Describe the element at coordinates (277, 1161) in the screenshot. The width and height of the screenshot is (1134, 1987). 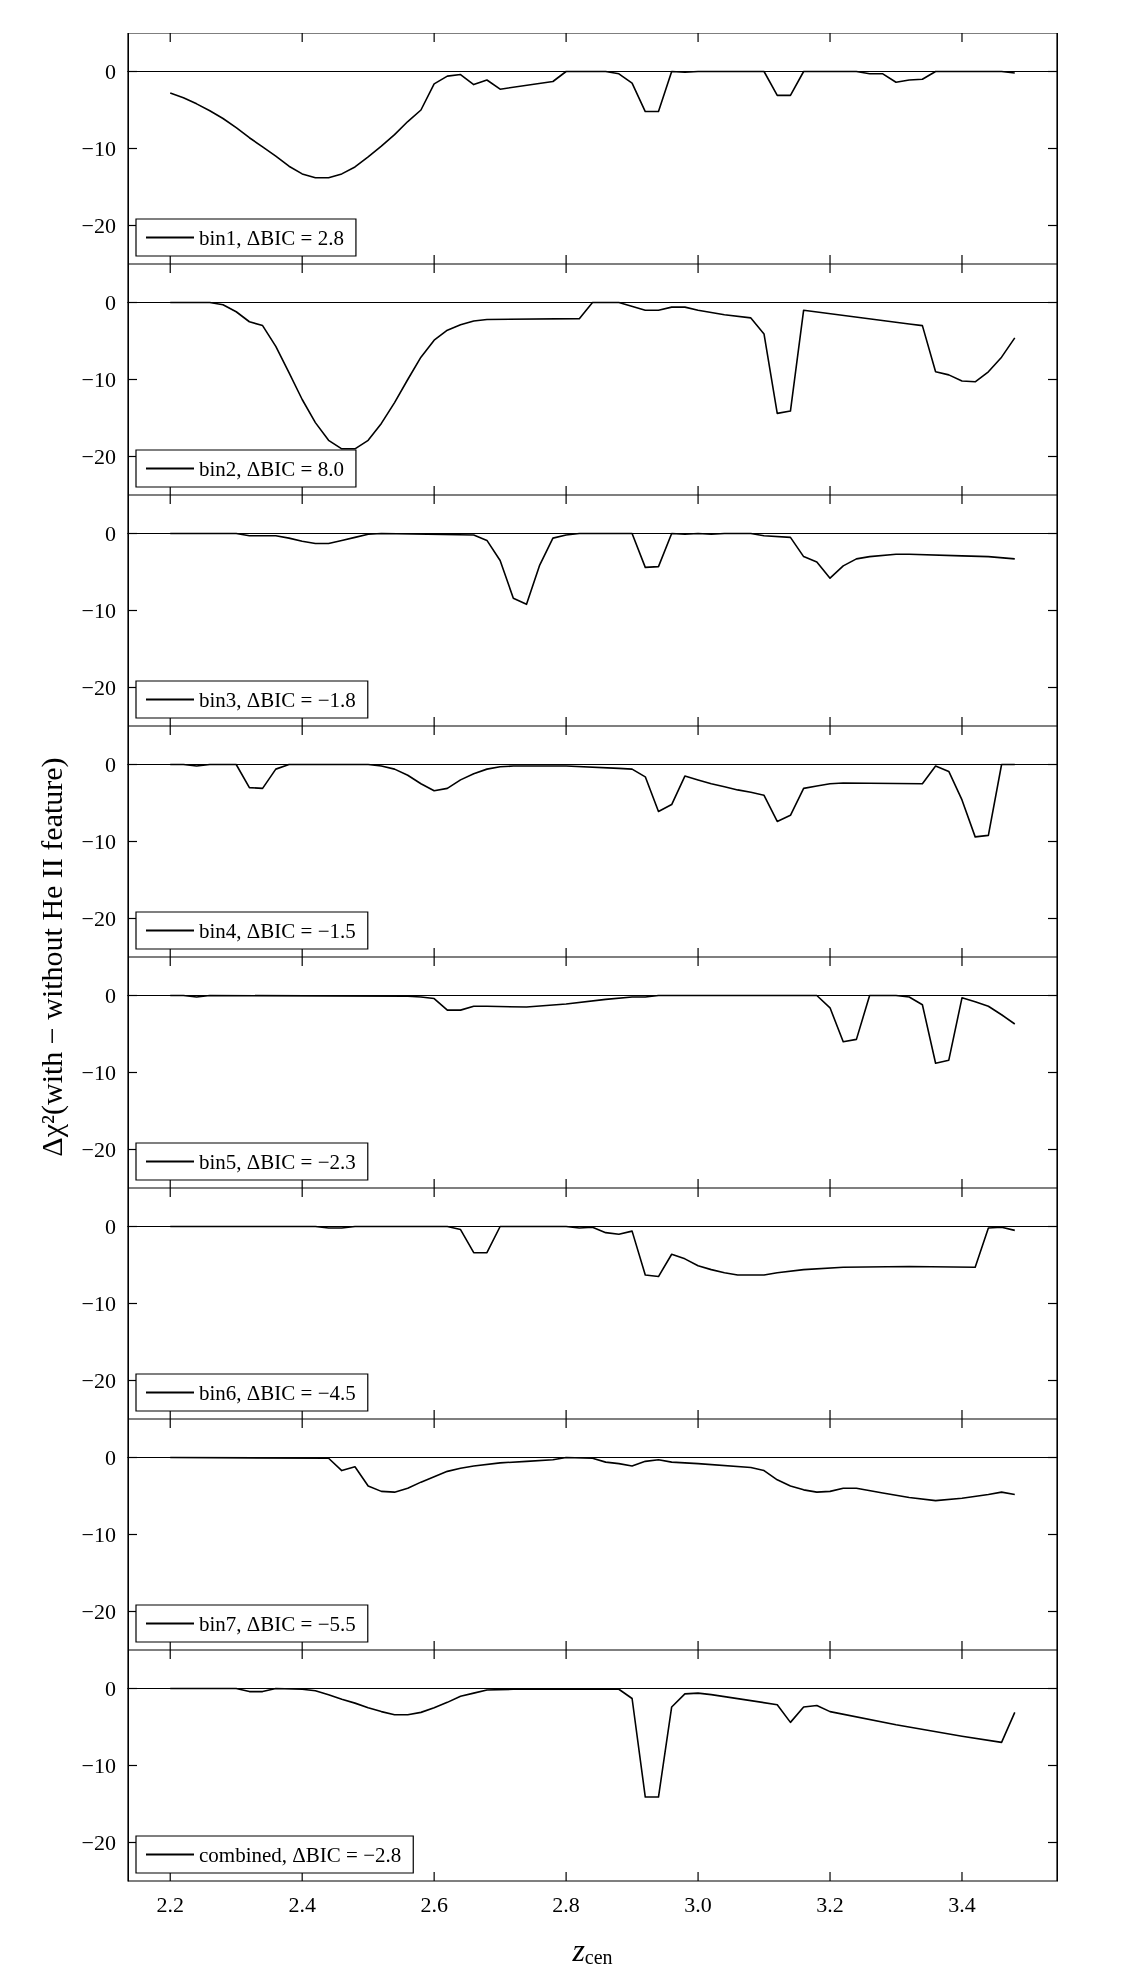
I see `legend-label: bin5, ΔBIC = −2.3` at that location.